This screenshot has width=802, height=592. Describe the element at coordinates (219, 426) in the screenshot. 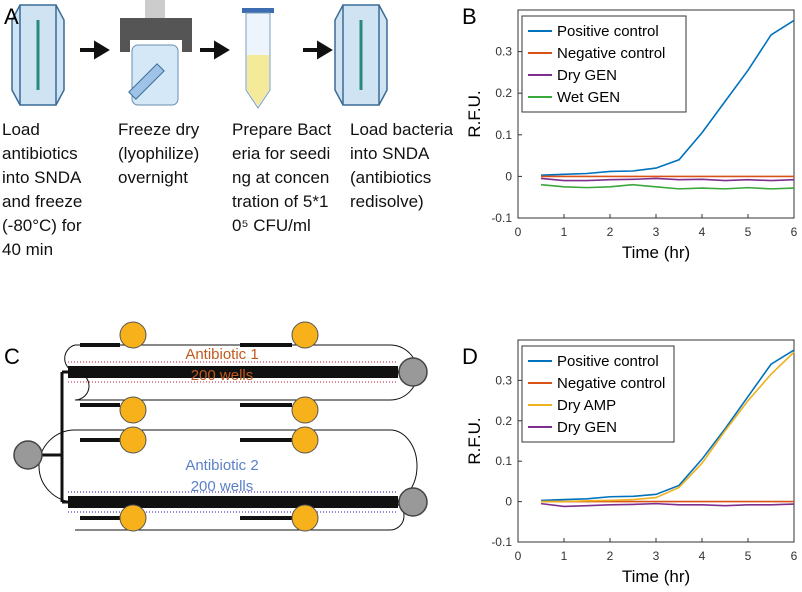

I see `reservoir` at that location.